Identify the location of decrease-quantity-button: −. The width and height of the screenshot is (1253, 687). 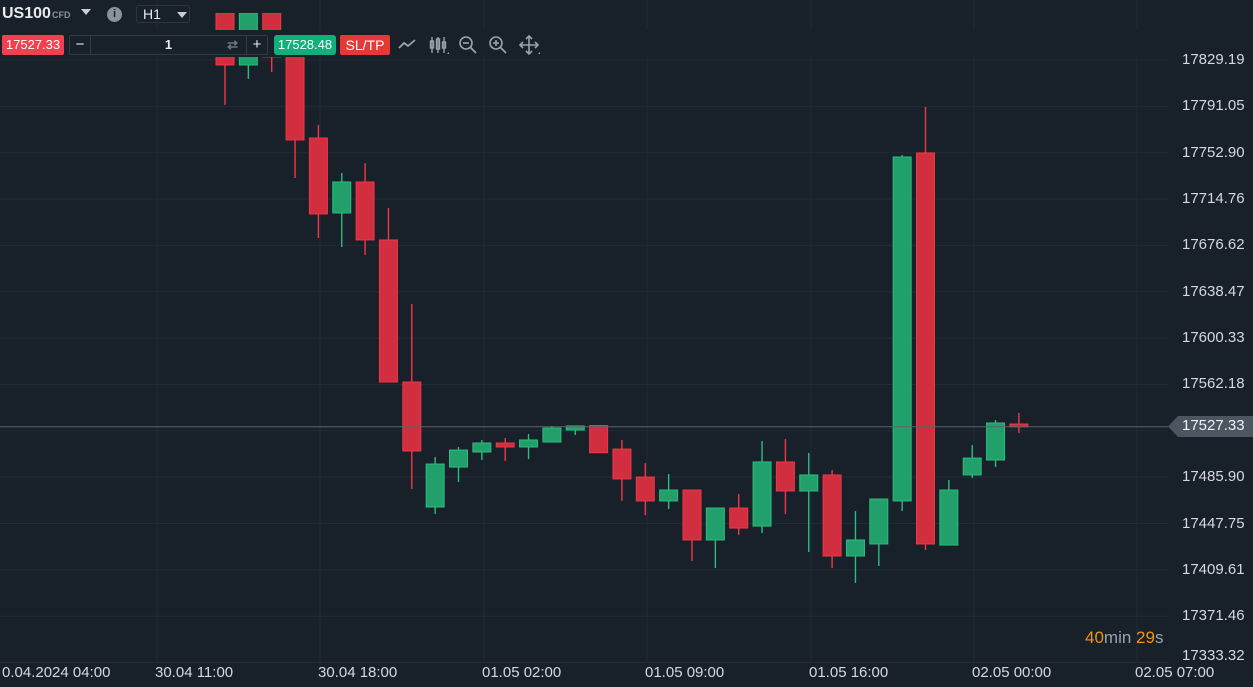
(80, 44).